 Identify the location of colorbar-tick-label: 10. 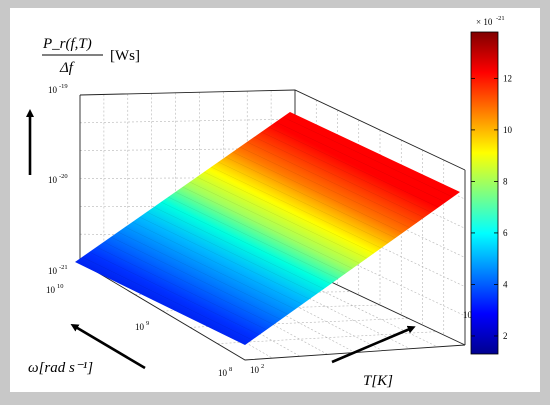
(508, 130).